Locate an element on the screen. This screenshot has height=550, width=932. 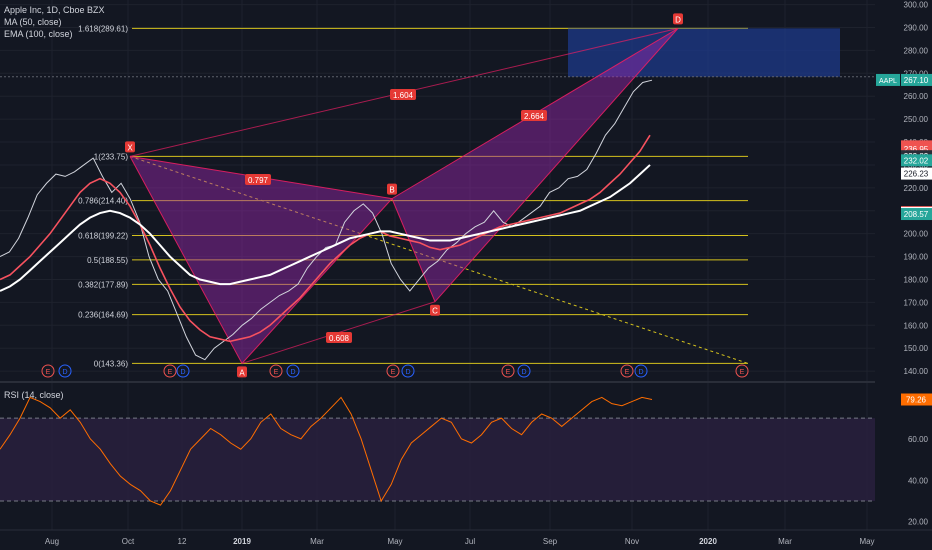
time-tick: Nov is located at coordinates (632, 541).